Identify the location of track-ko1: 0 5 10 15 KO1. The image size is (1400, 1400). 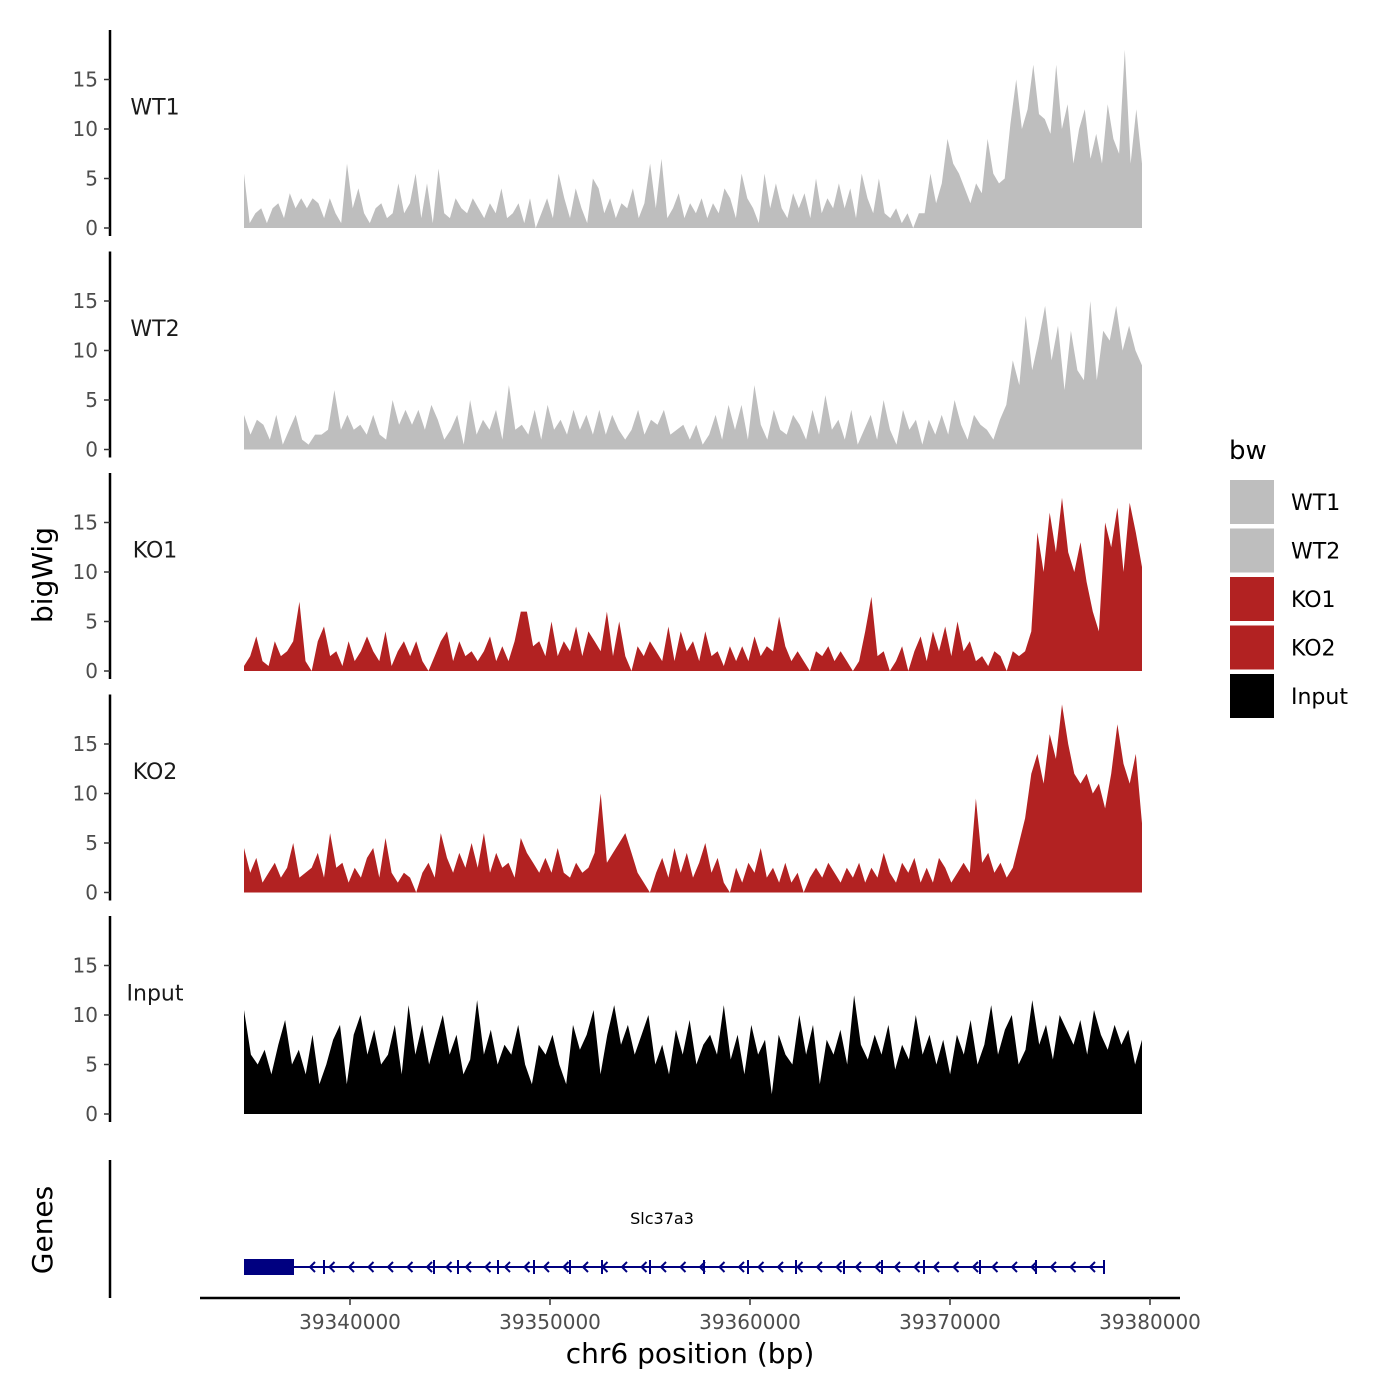
(607, 578).